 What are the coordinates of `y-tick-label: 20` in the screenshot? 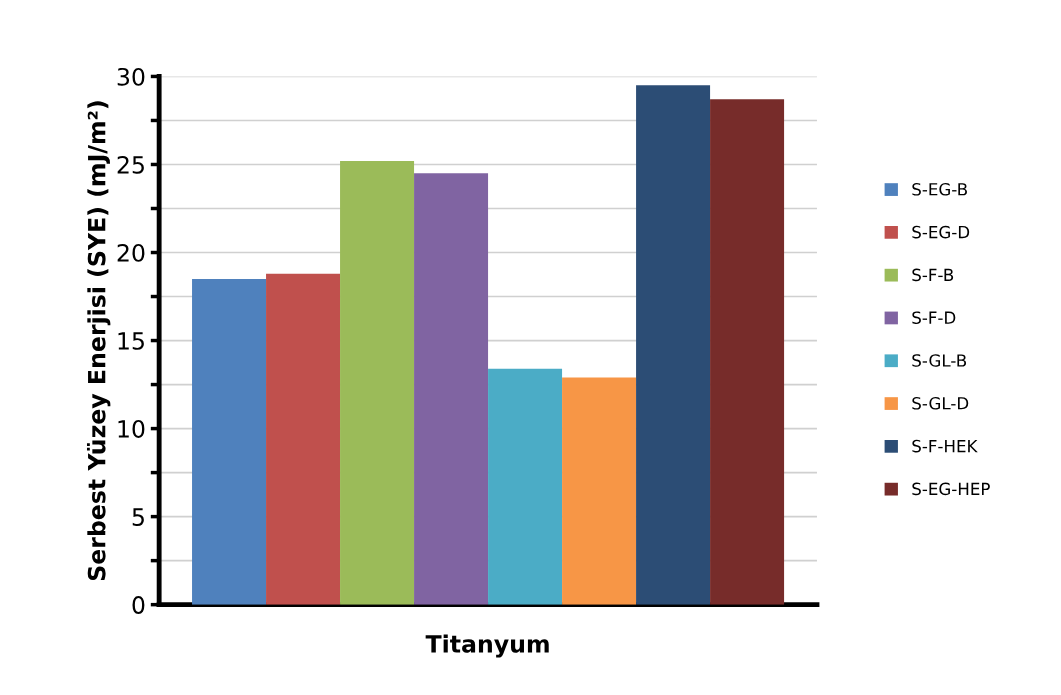 It's located at (131, 252).